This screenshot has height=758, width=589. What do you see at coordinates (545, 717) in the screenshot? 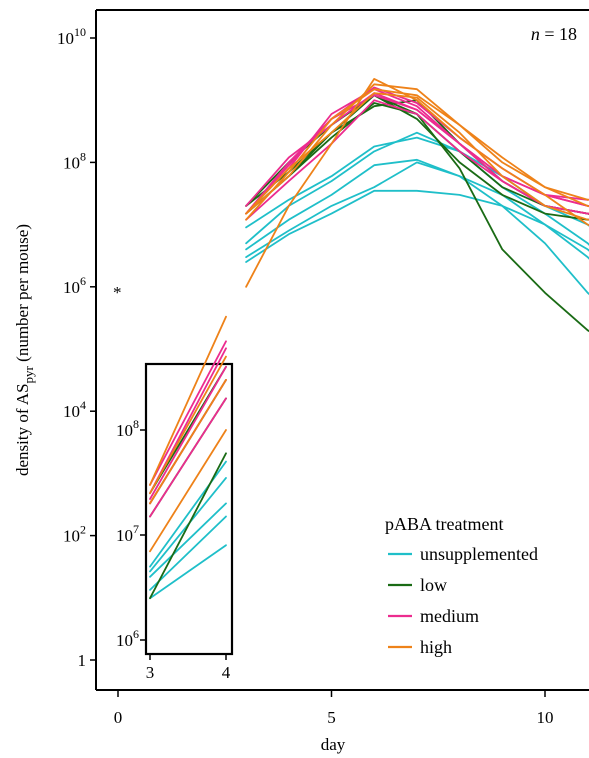
I see `x-tick-label-3: 10` at bounding box center [545, 717].